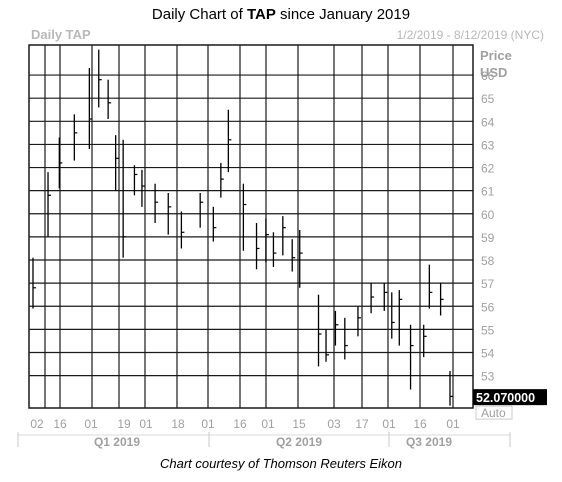  I want to click on x-tick-label: 15, so click(299, 424).